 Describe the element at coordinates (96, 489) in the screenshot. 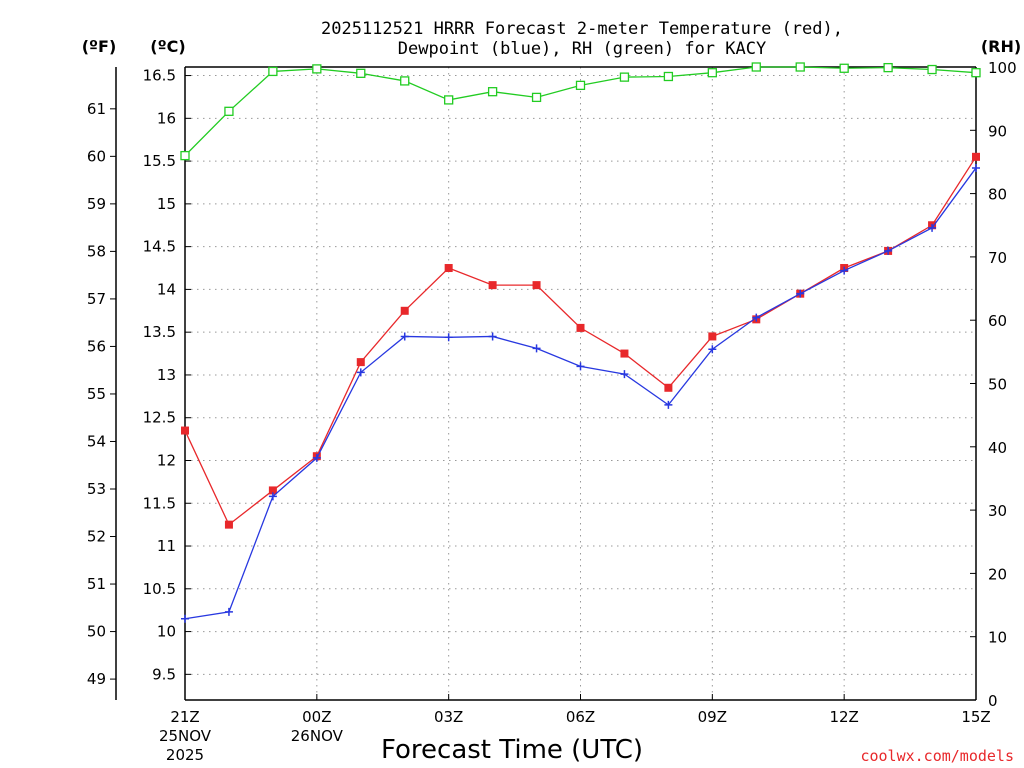

I see `fahrenheit-tick-label: 53` at that location.